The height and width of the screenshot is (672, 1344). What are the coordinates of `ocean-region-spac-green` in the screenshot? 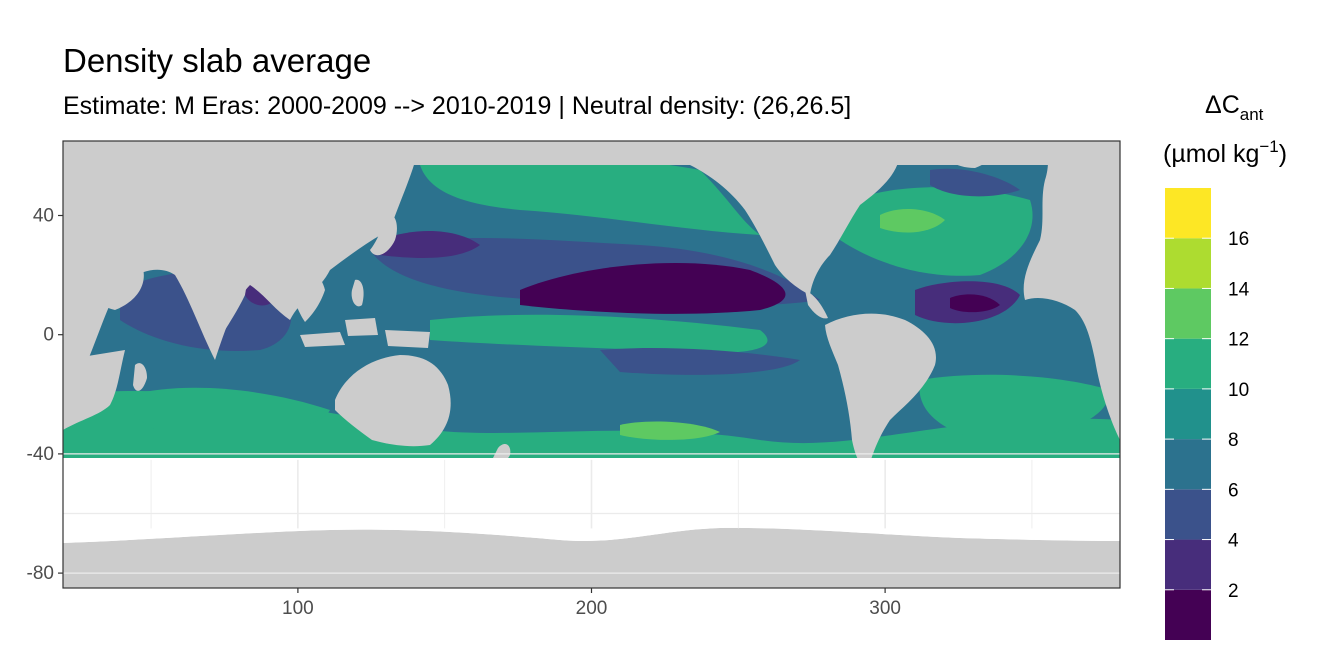 It's located at (670, 430).